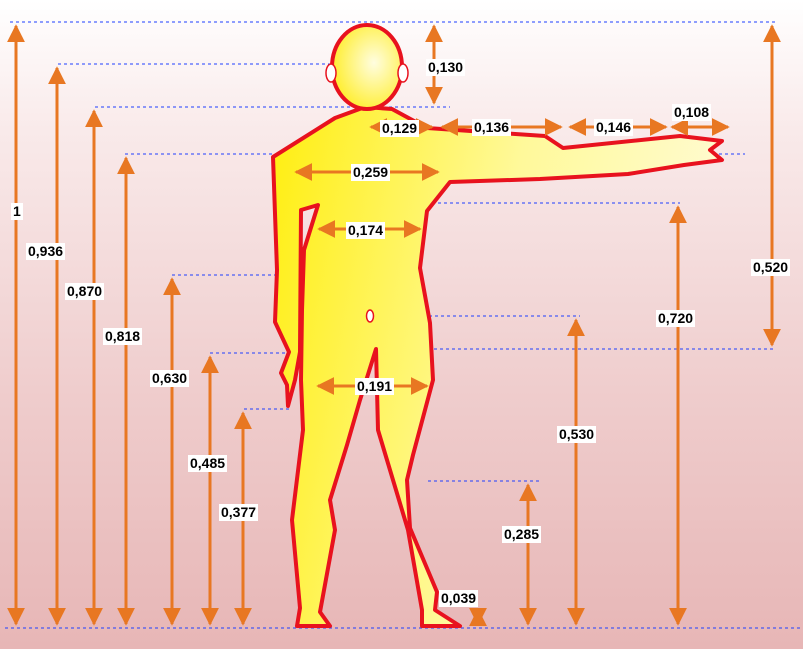  Describe the element at coordinates (614, 127) in the screenshot. I see `label-forearm: 0,146` at that location.